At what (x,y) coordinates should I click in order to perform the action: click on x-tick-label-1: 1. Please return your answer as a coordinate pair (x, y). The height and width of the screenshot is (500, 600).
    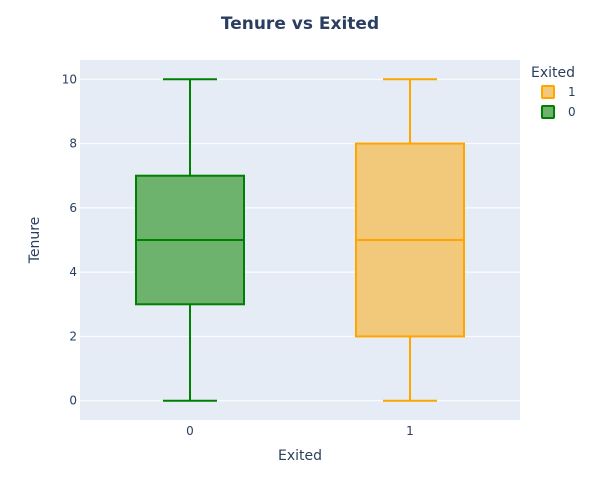
    Looking at the image, I should click on (410, 431).